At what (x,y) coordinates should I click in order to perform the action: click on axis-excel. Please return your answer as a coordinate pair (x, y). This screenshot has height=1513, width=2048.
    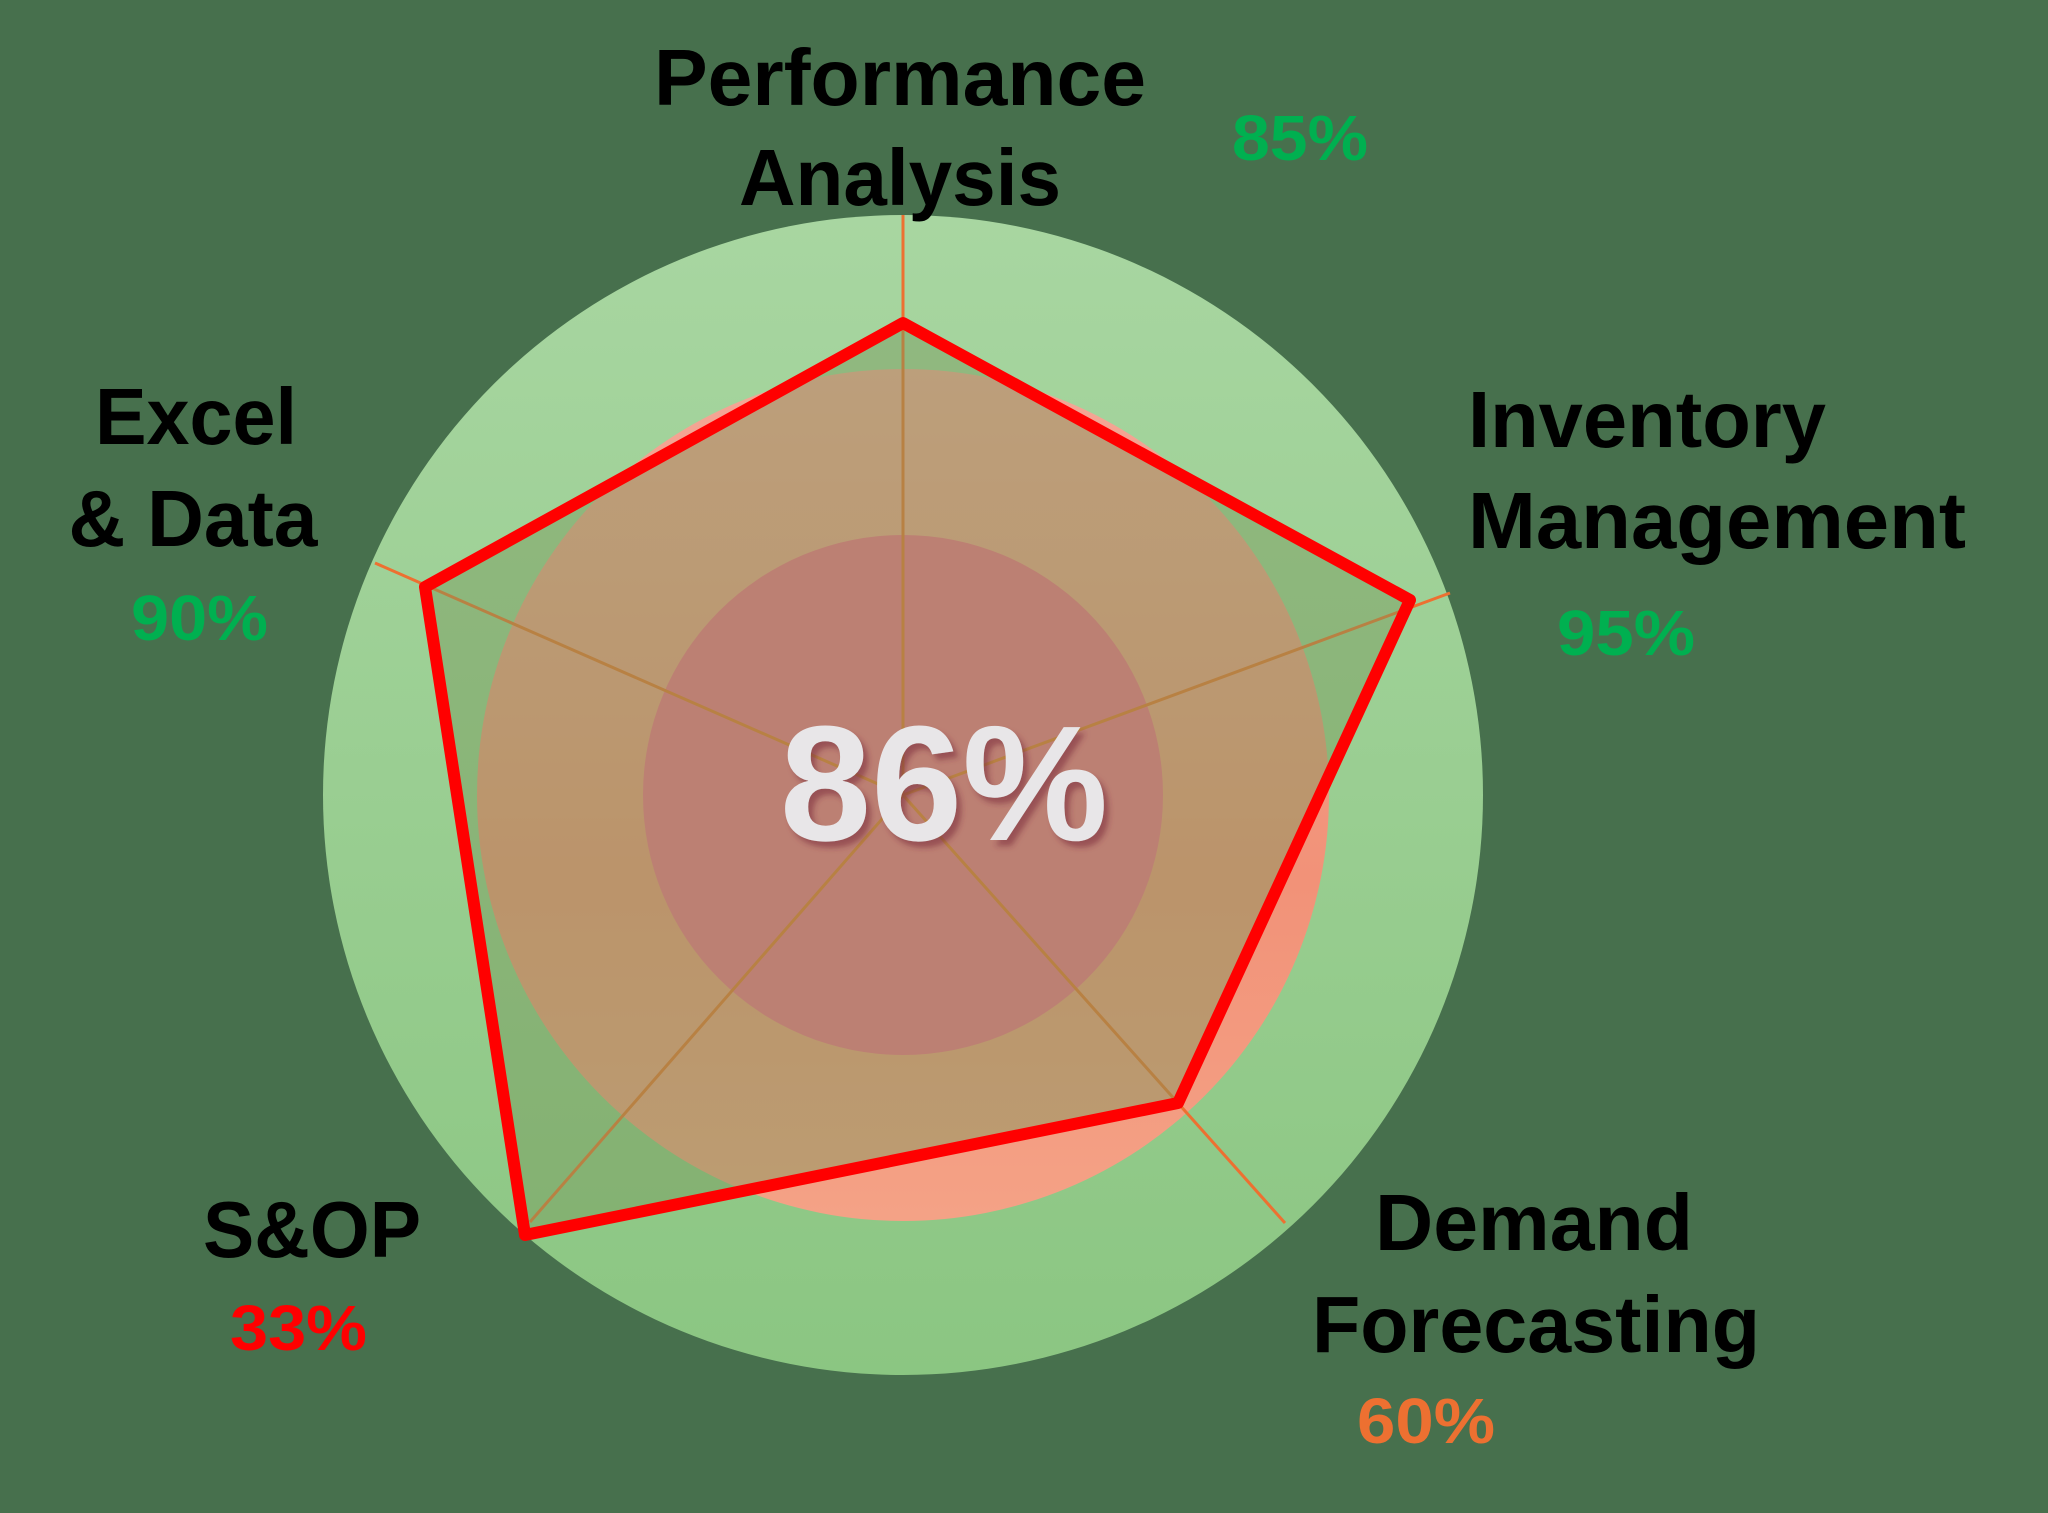
    Looking at the image, I should click on (639, 679).